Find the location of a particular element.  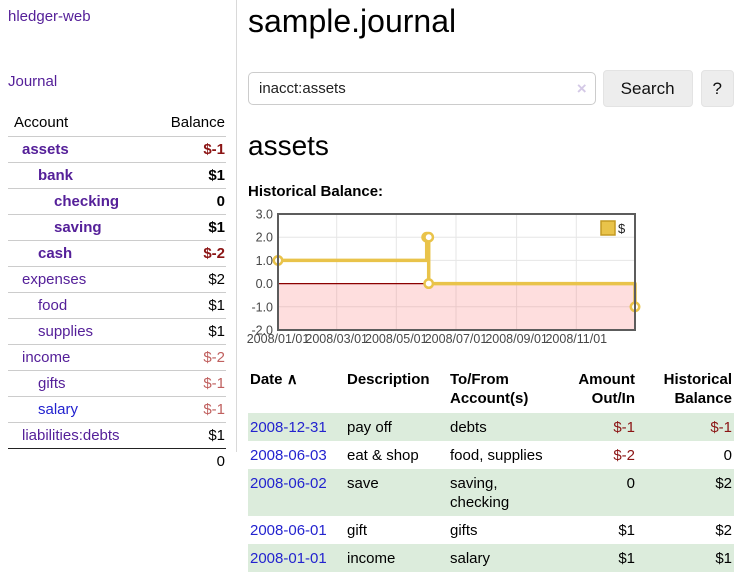

account-link-liabilities-debts: liabilities:debts is located at coordinates (71, 435).